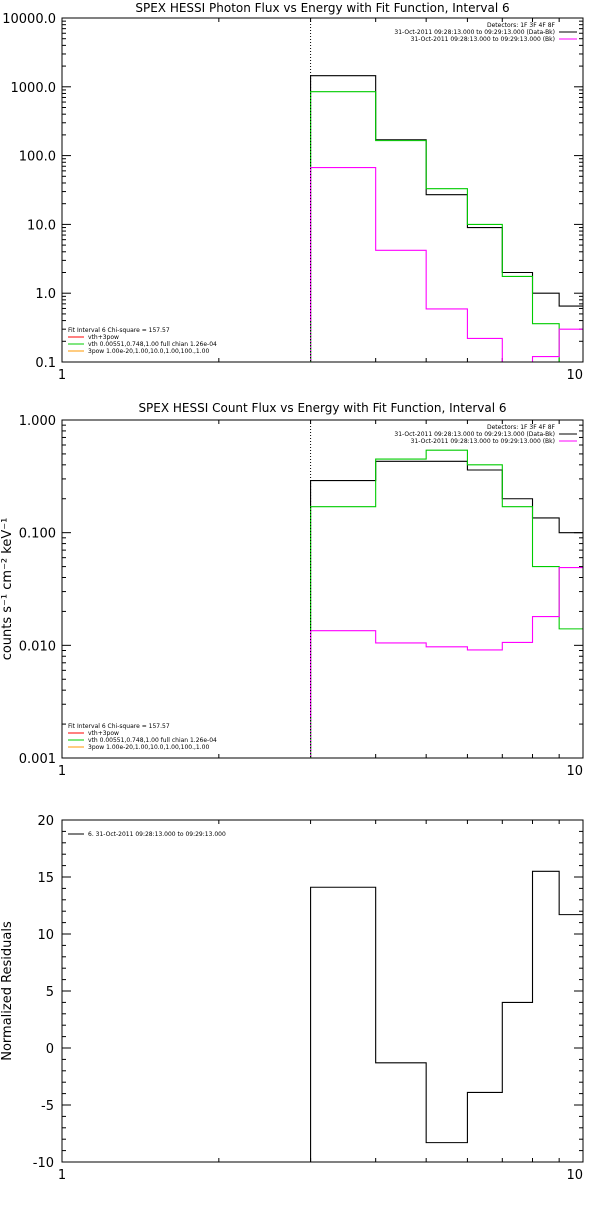 The width and height of the screenshot is (600, 1205). What do you see at coordinates (50, 1049) in the screenshot?
I see `y-tick-label: 0` at bounding box center [50, 1049].